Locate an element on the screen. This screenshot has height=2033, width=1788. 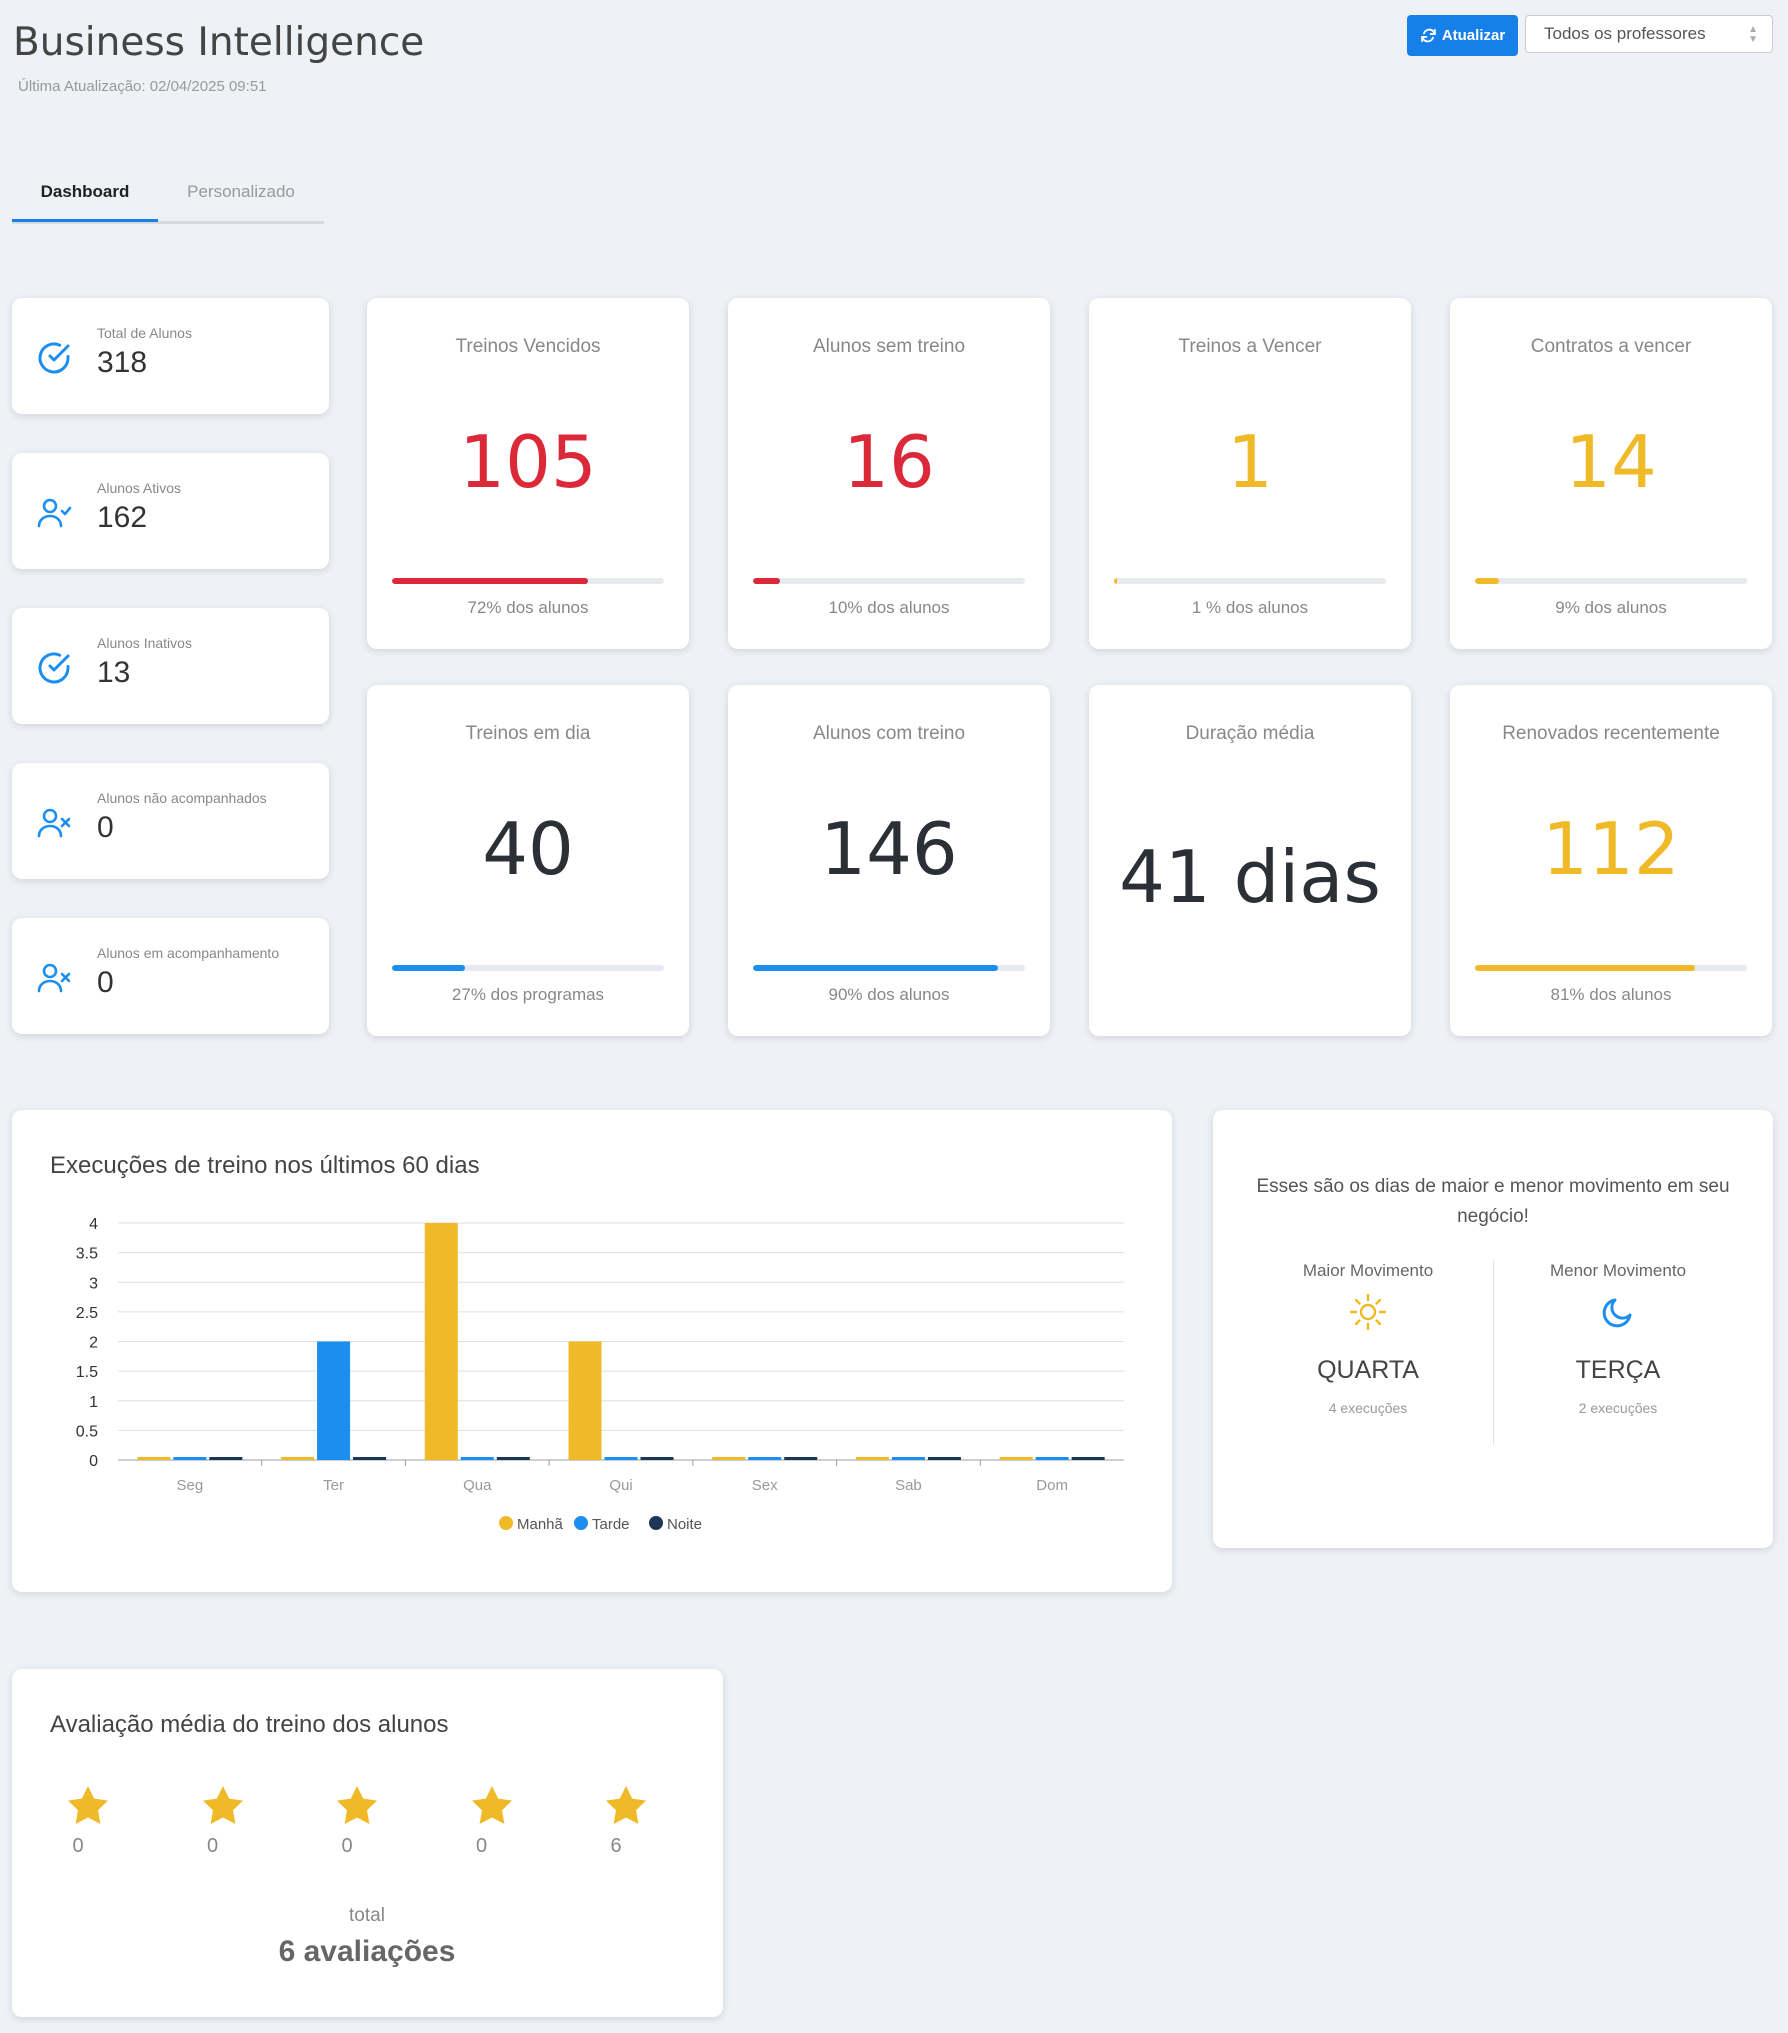
stat-value: 40 is located at coordinates (528, 849).